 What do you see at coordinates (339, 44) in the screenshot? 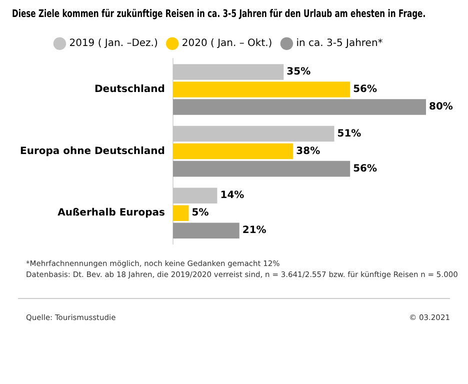
I see `legend-label: in ca. 3-5 Jahren*` at bounding box center [339, 44].